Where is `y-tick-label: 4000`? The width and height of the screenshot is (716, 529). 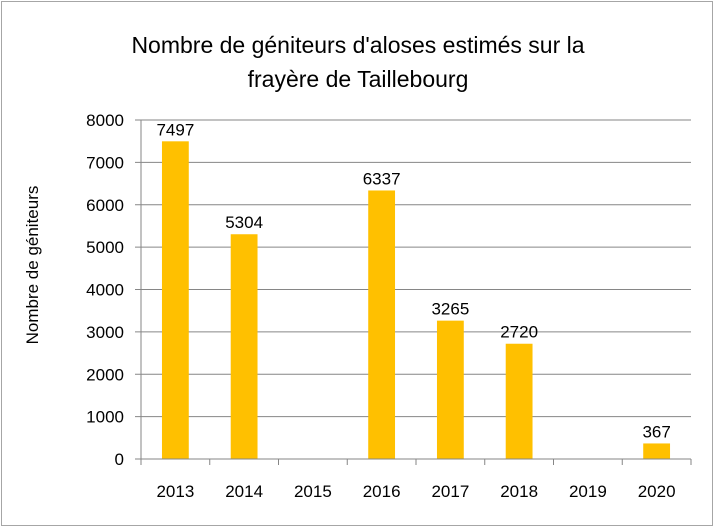
y-tick-label: 4000 is located at coordinates (105, 290).